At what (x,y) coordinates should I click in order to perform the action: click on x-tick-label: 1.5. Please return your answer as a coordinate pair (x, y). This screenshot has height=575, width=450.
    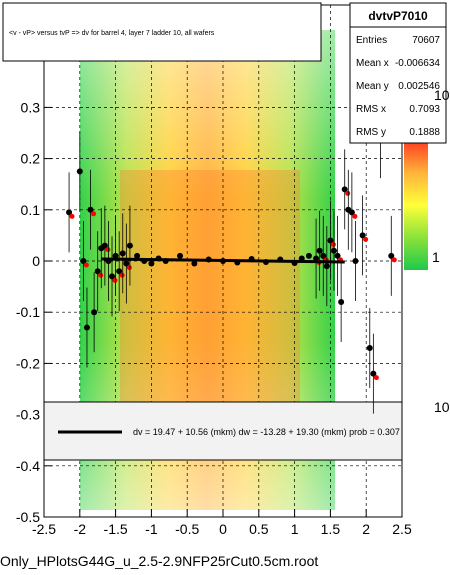
    Looking at the image, I should click on (331, 529).